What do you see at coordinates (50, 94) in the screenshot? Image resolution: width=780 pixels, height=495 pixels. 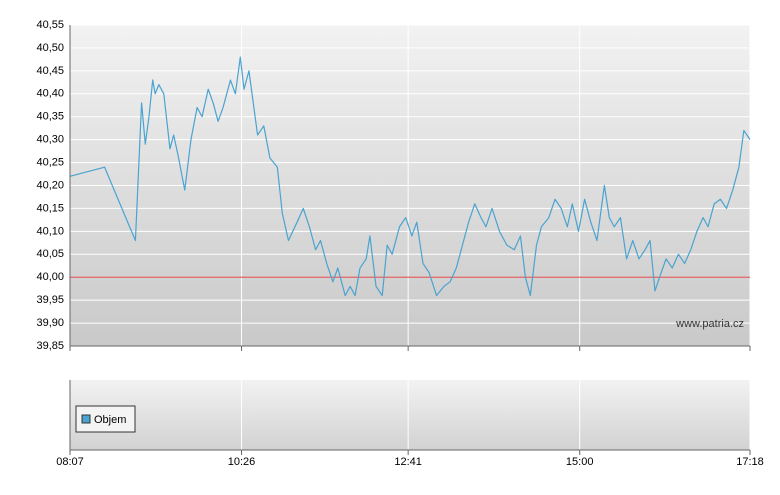 I see `y-tick-label: 40,40` at bounding box center [50, 94].